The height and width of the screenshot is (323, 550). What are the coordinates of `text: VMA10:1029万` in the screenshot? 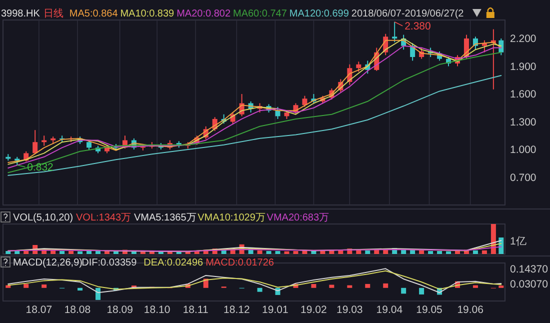 It's located at (232, 218).